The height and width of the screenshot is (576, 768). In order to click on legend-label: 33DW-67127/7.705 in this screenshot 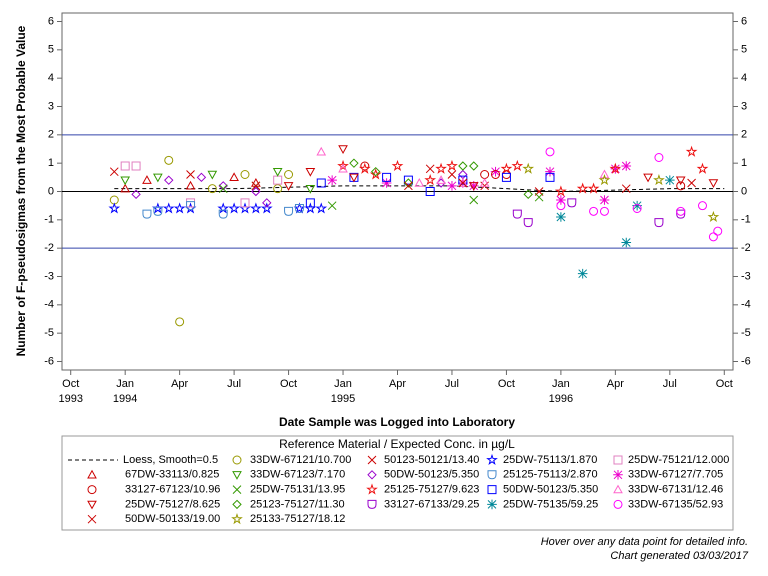, I will do `click(675, 475)`.